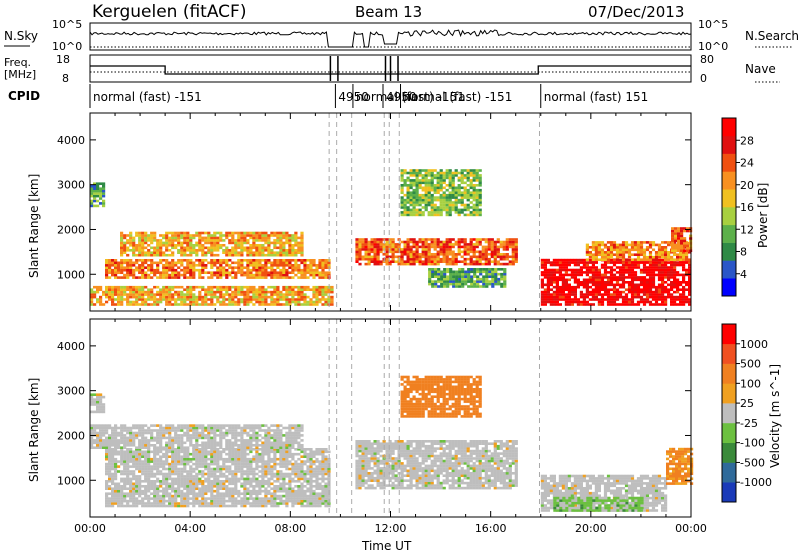  I want to click on colorbar-tick-label: 12, so click(747, 229).